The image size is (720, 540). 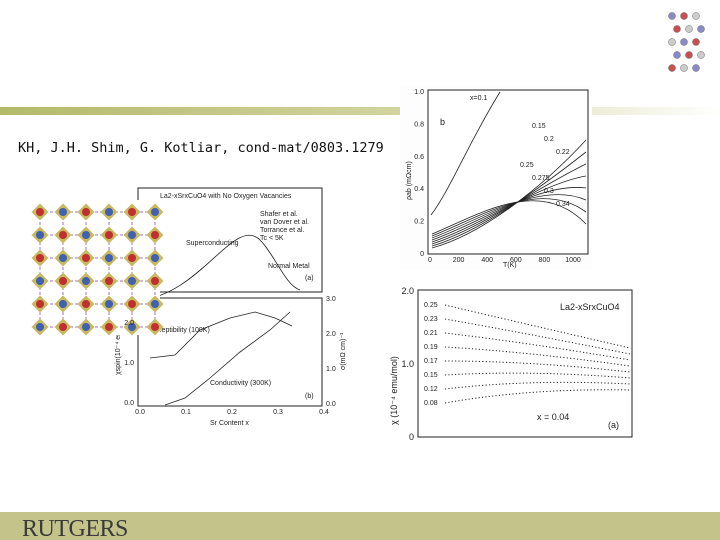 I want to click on lattice, so click(x=97, y=269).